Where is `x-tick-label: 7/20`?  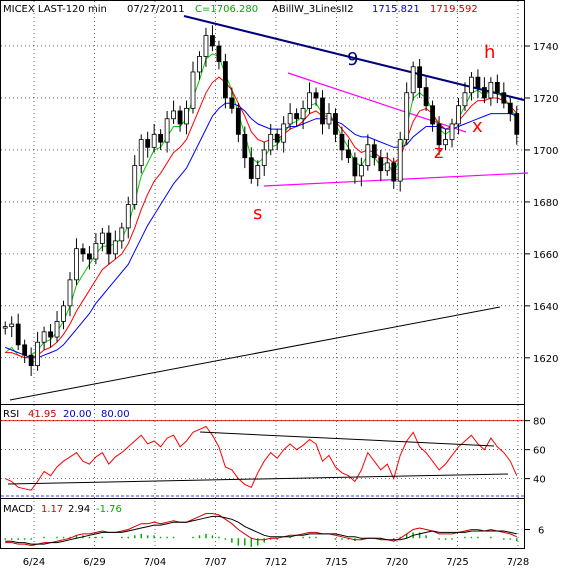
x-tick-label: 7/20 is located at coordinates (397, 562).